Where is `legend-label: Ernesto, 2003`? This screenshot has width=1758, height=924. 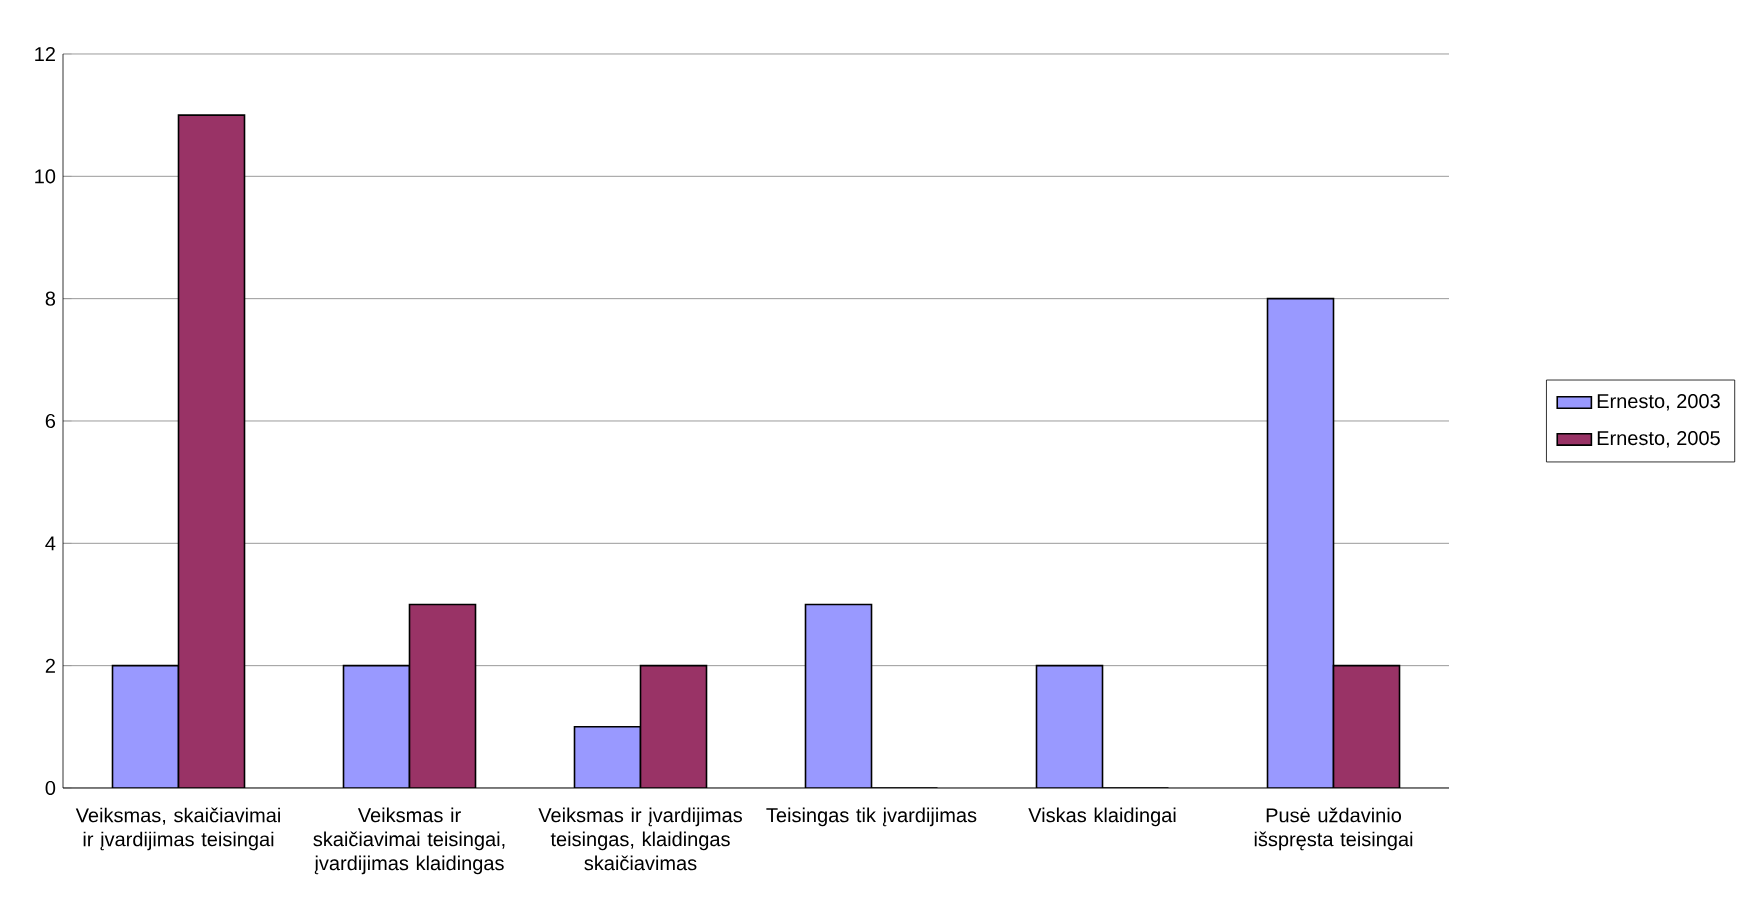
legend-label: Ernesto, 2003 is located at coordinates (1658, 402).